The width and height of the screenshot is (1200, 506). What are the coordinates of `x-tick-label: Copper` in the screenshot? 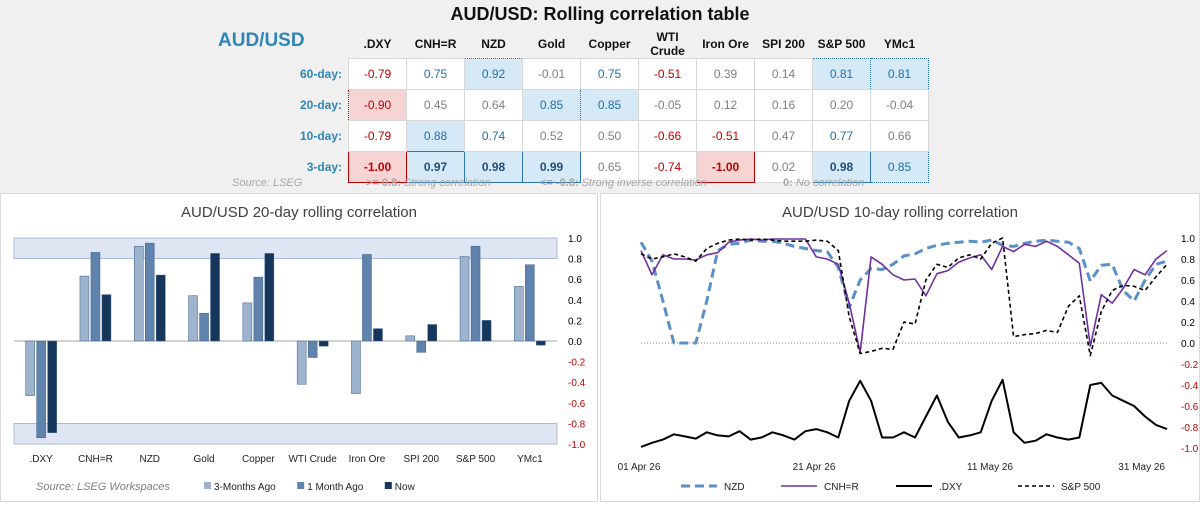 It's located at (258, 459).